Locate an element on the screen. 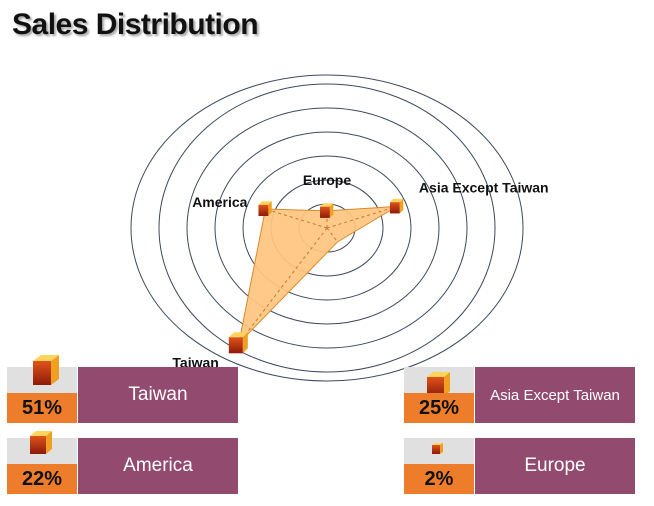  legend-card-taiwan: 51% Taiwan is located at coordinates (122, 389).